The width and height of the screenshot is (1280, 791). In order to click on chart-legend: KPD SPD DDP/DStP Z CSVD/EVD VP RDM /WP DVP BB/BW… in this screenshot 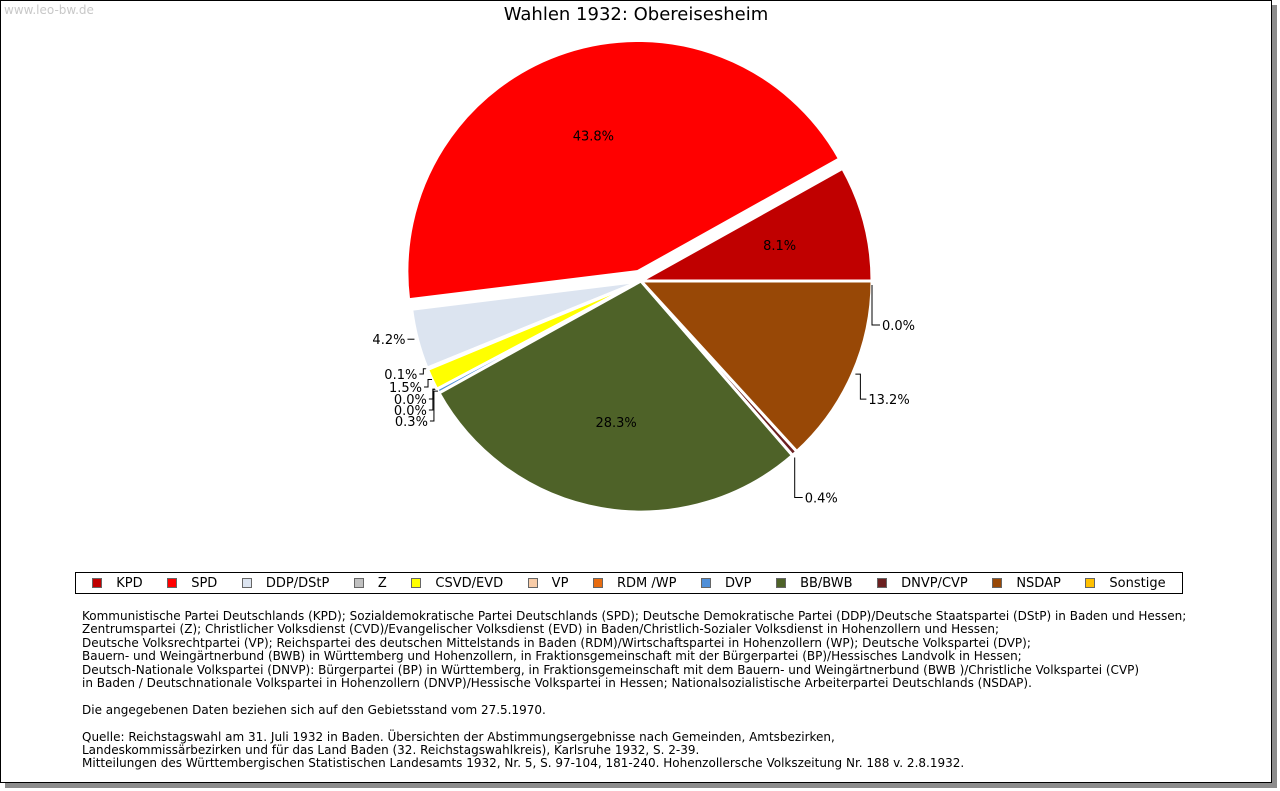, I will do `click(629, 583)`.